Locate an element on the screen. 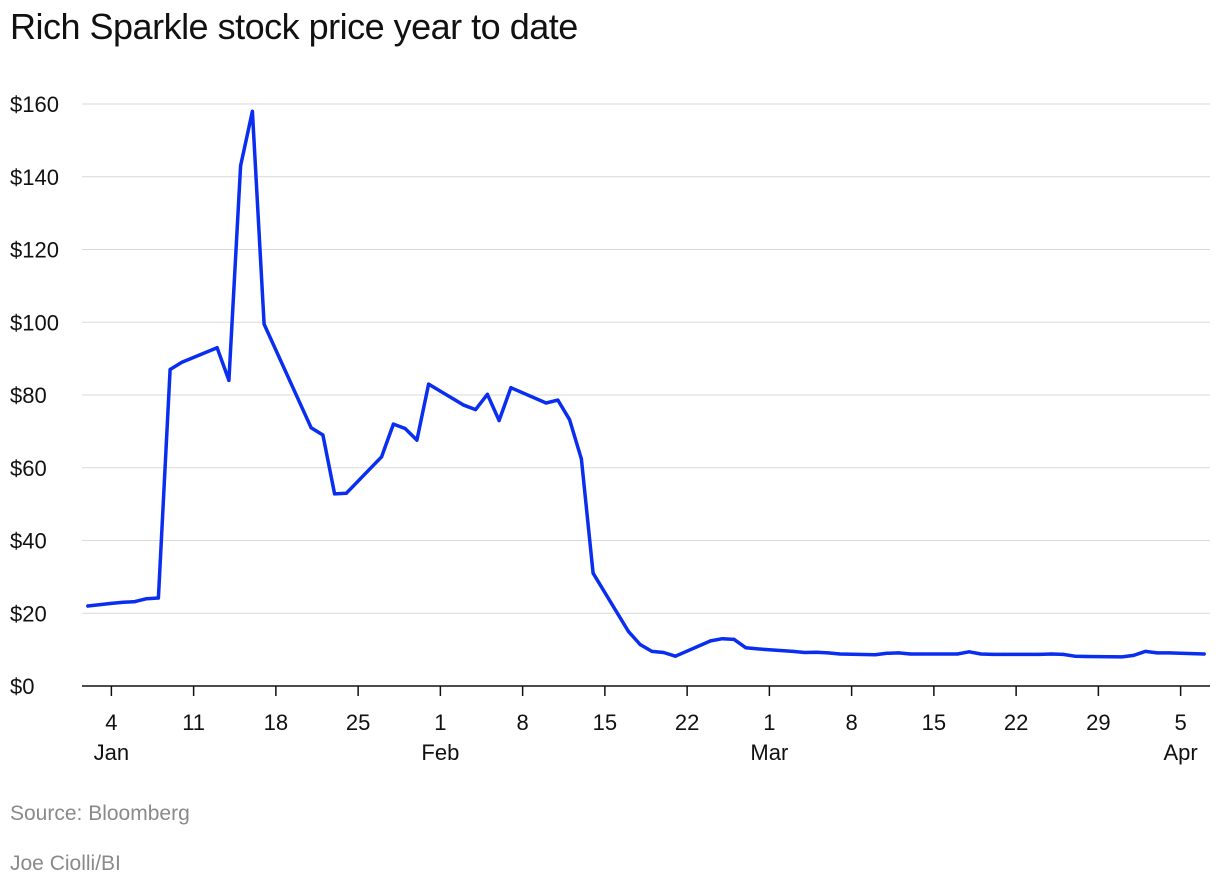 This screenshot has height=890, width=1220. x-tick-label-12: 29 is located at coordinates (1098, 722).